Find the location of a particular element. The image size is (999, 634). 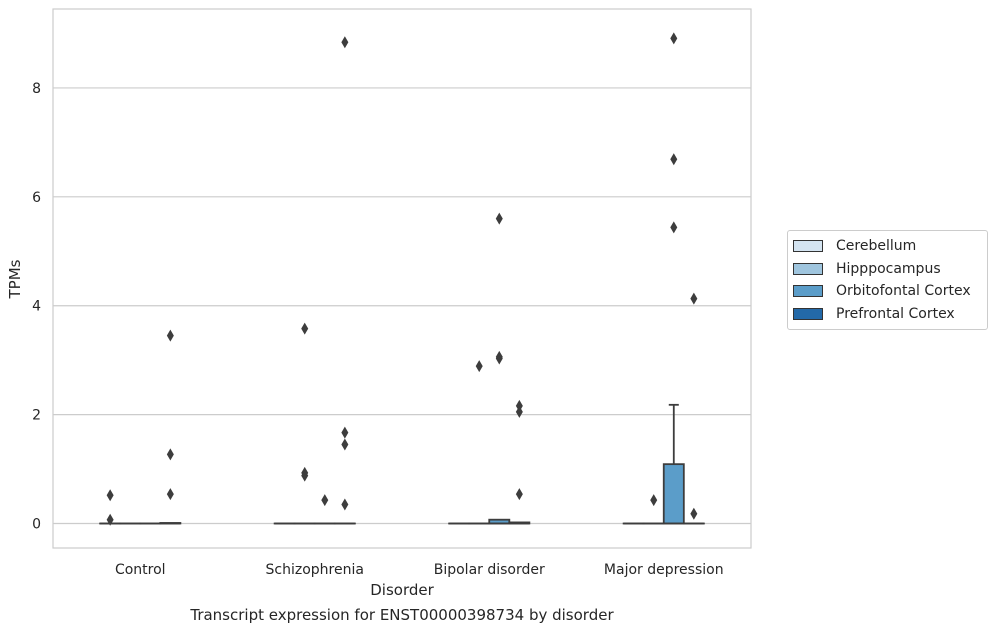

legend-item: Cerebellum is located at coordinates (887, 246).